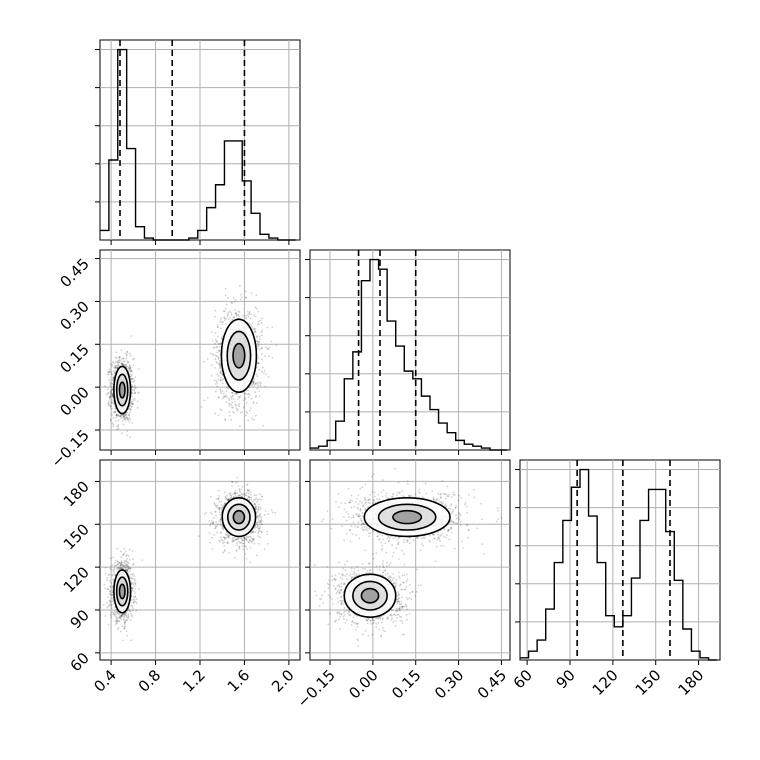  Describe the element at coordinates (239, 355) in the screenshot. I see `contour-line` at that location.